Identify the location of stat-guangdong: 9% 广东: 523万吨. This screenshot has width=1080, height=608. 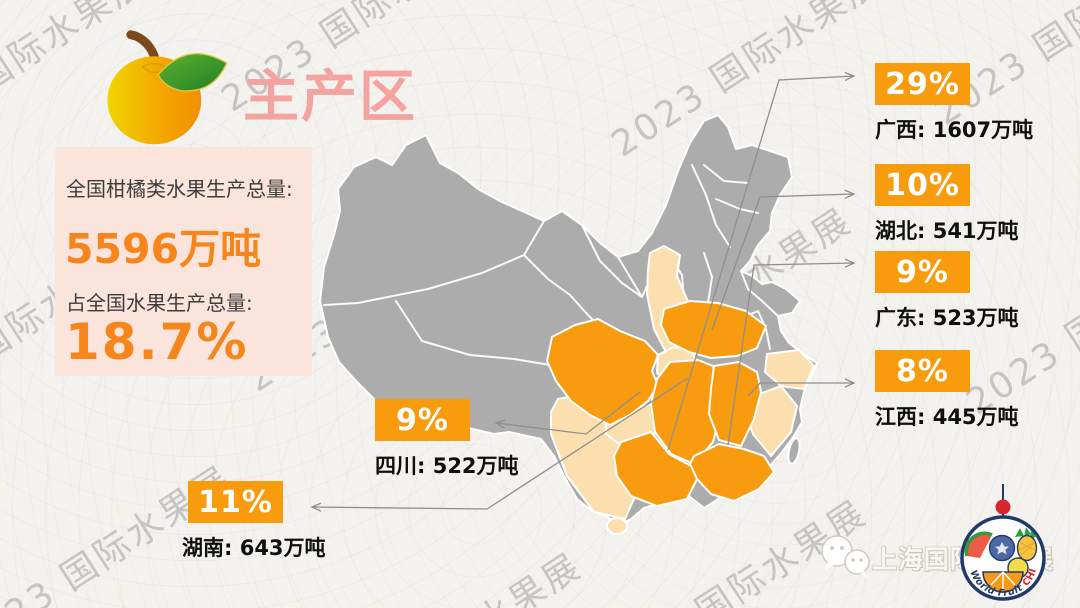
(947, 291).